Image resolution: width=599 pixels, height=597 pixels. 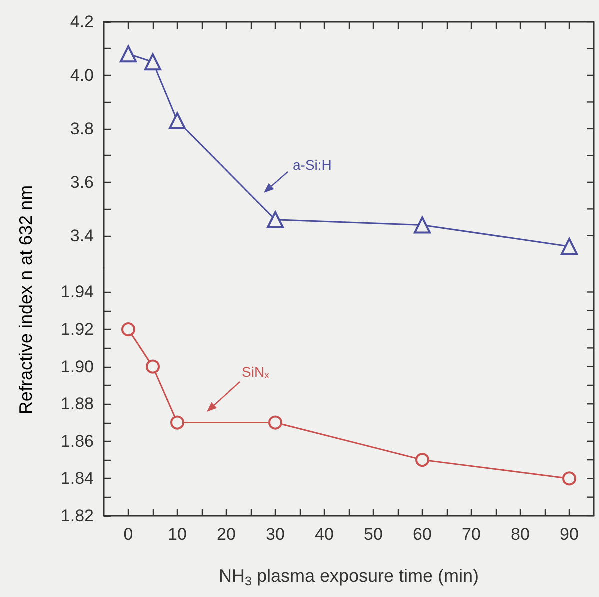 What do you see at coordinates (569, 534) in the screenshot?
I see `x-tick-label: 90` at bounding box center [569, 534].